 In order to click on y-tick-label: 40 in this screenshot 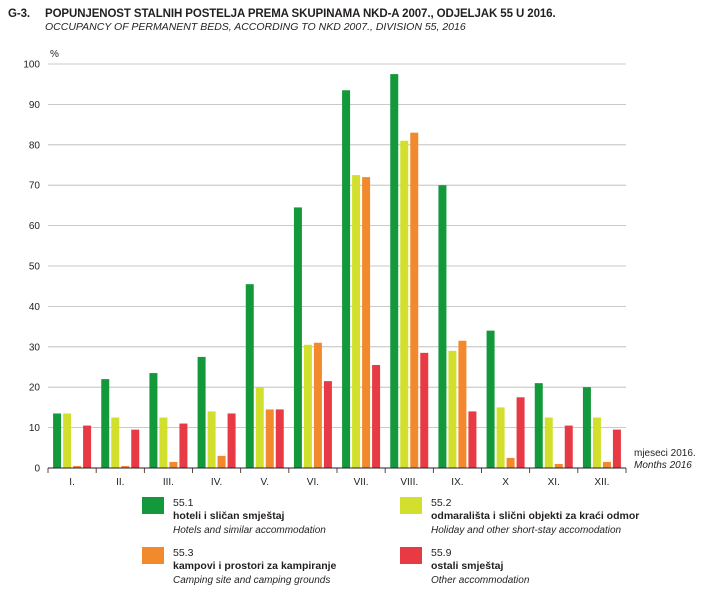, I will do `click(35, 307)`.